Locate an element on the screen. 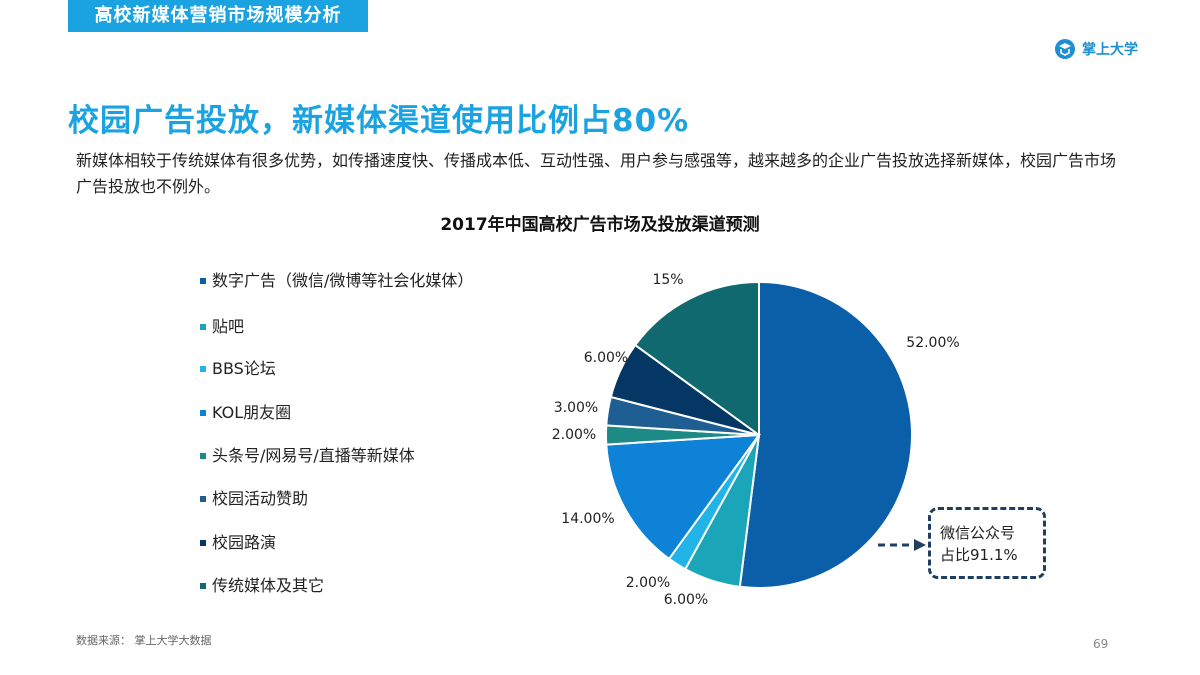 The width and height of the screenshot is (1200, 675). wechat-callout: 微信公众号 占比91.1% is located at coordinates (987, 543).